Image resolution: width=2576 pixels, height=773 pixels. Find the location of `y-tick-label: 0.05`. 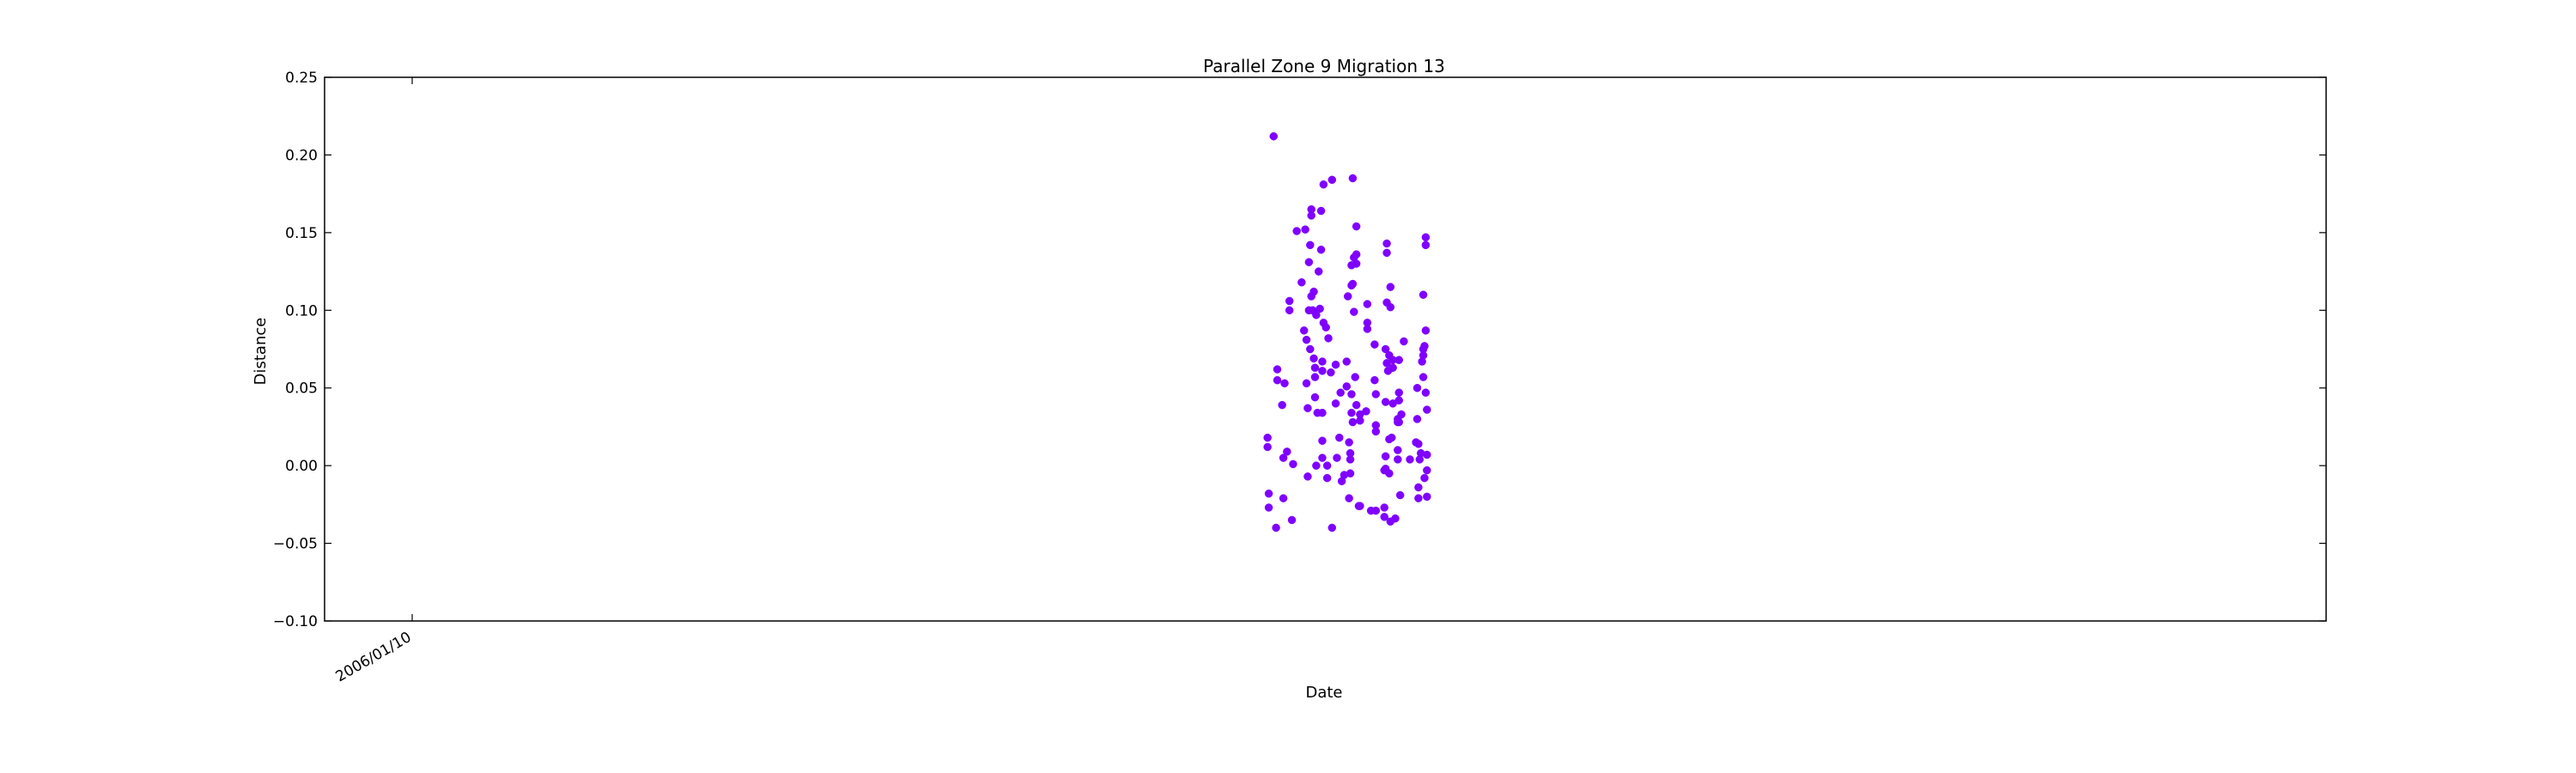

y-tick-label: 0.05 is located at coordinates (301, 389).